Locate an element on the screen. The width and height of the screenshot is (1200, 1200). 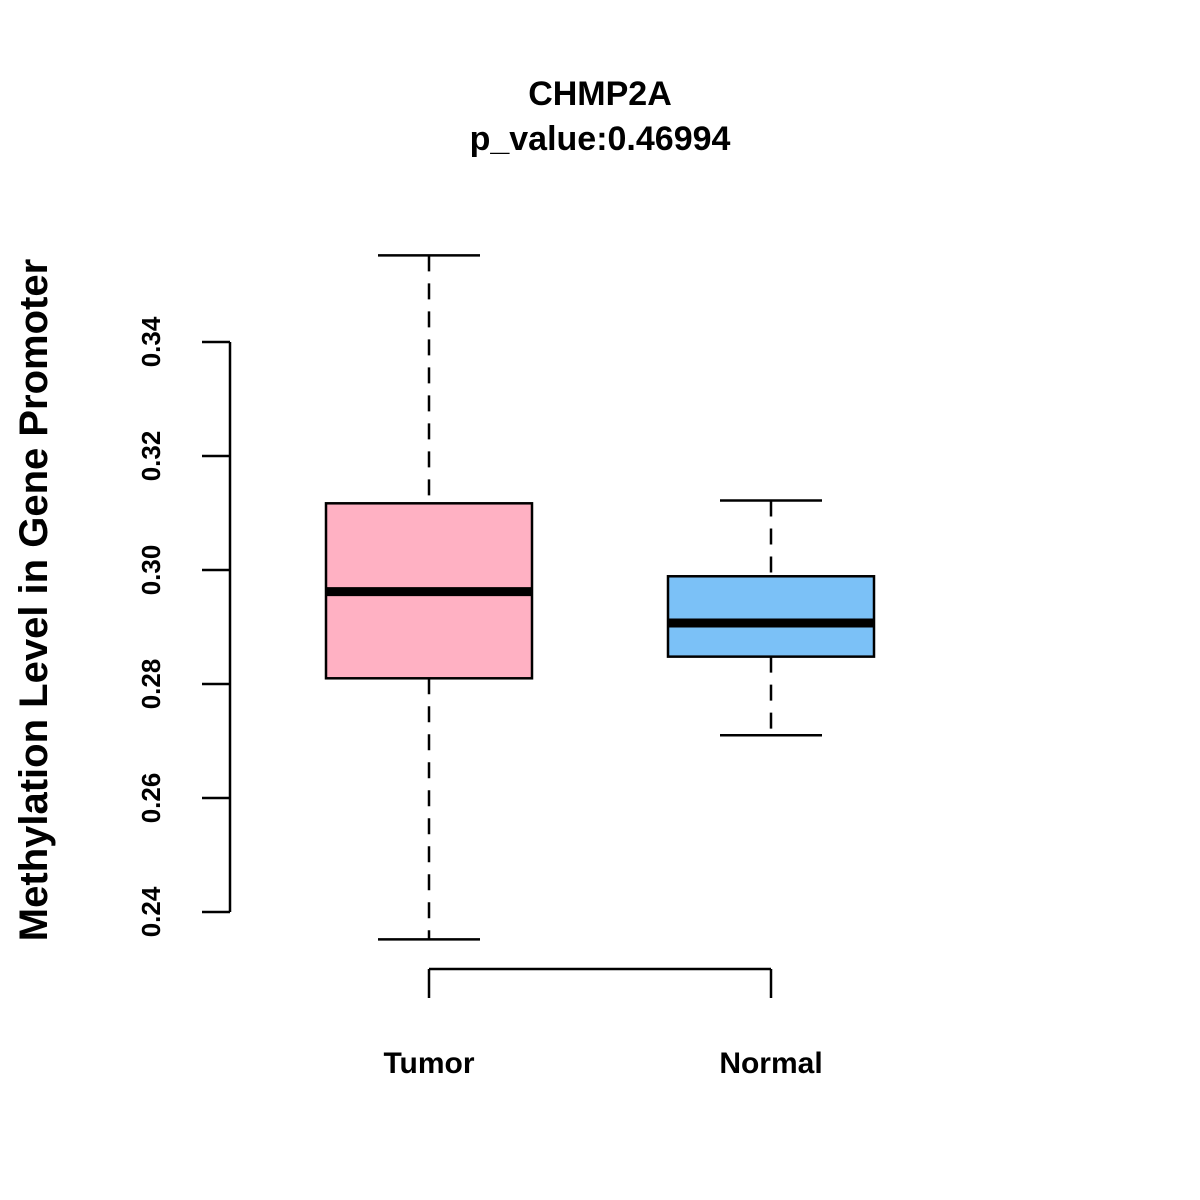
chart-title: CHMP2A is located at coordinates (600, 94).